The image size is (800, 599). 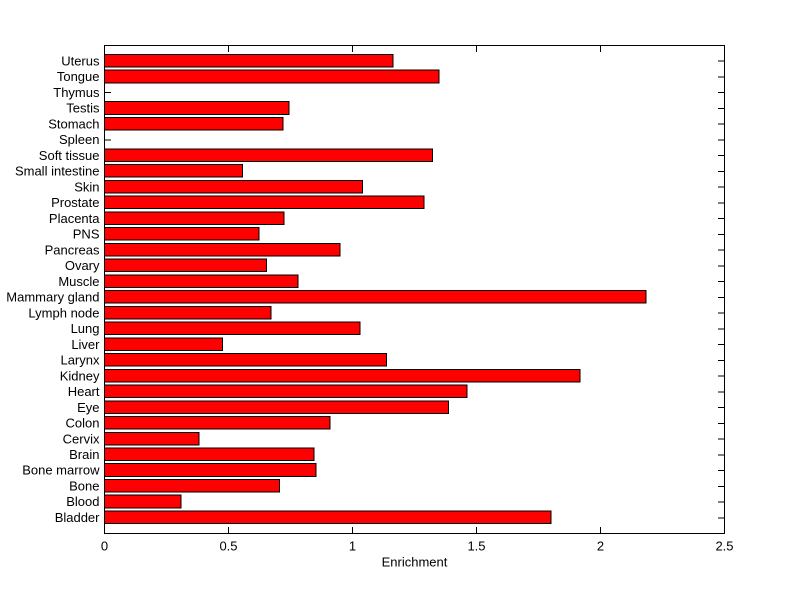 I want to click on svg-text: Heart, so click(x=84, y=391).